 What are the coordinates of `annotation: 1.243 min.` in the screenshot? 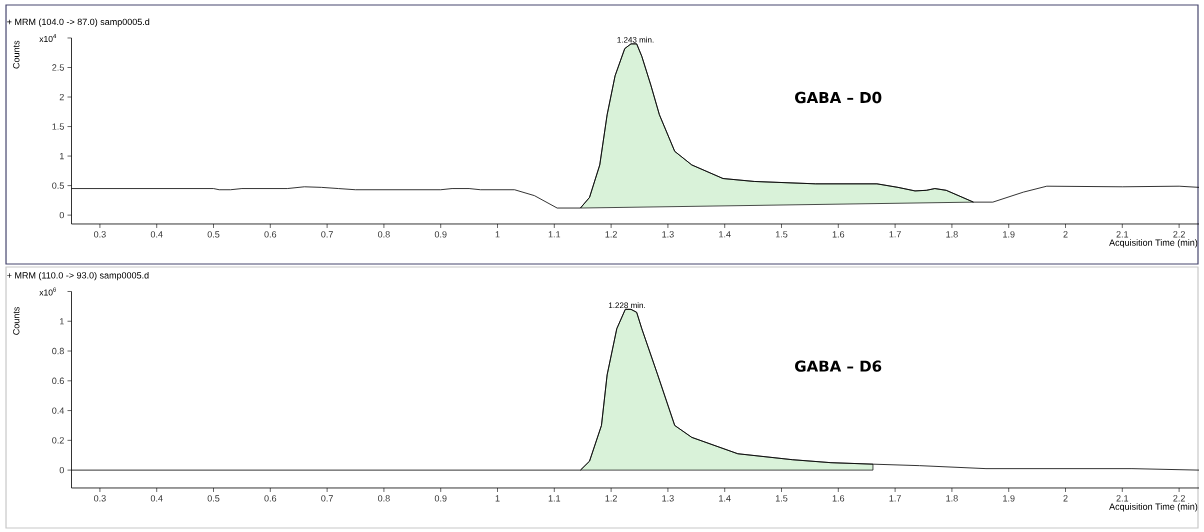 It's located at (635, 39).